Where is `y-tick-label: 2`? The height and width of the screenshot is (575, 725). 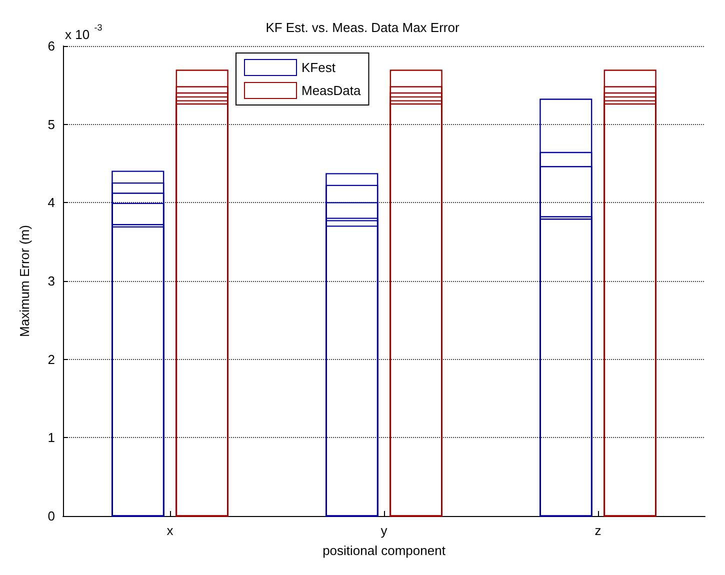
y-tick-label: 2 is located at coordinates (51, 359).